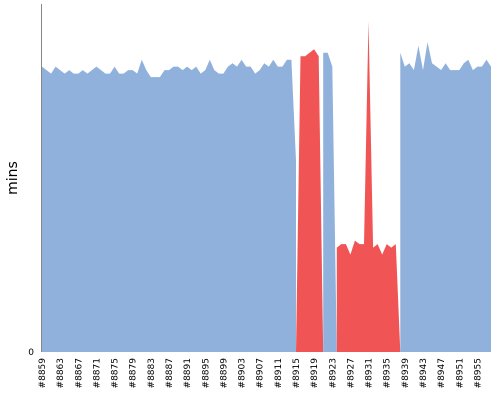 Image resolution: width=500 pixels, height=400 pixels. I want to click on x-tick-label-6: #8883, so click(152, 373).